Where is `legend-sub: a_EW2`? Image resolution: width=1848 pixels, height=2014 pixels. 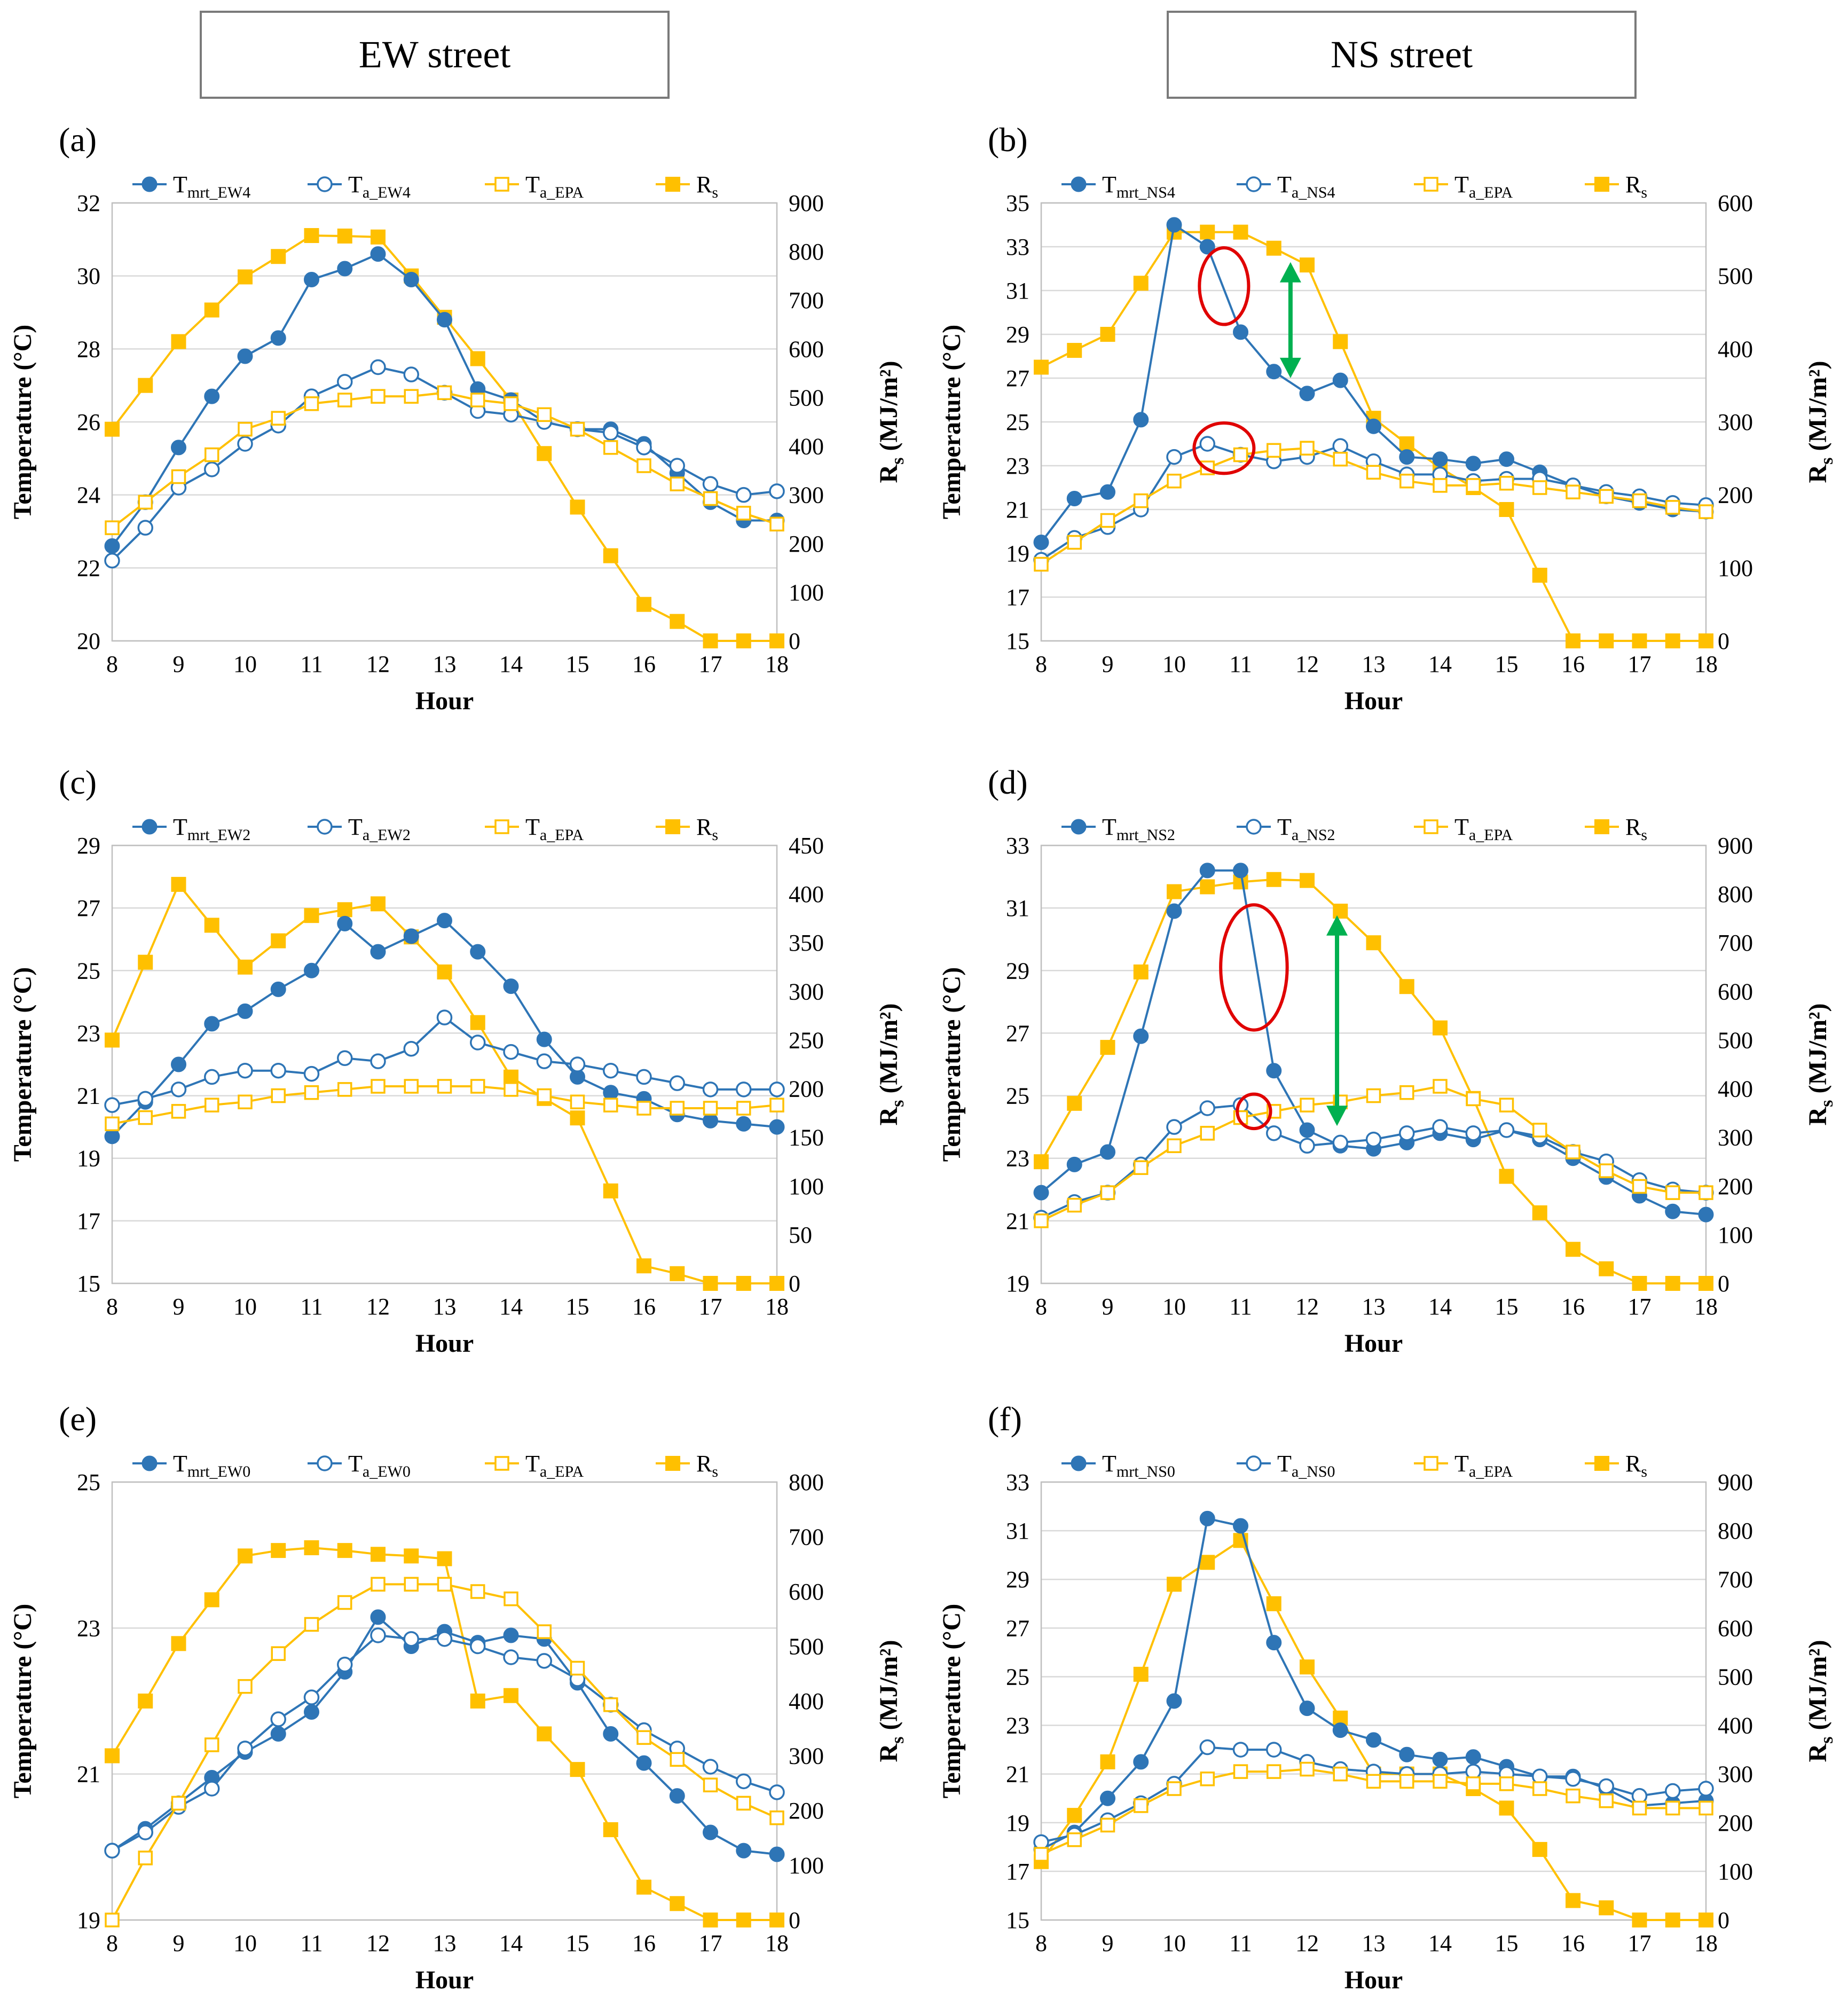 legend-sub: a_EW2 is located at coordinates (387, 835).